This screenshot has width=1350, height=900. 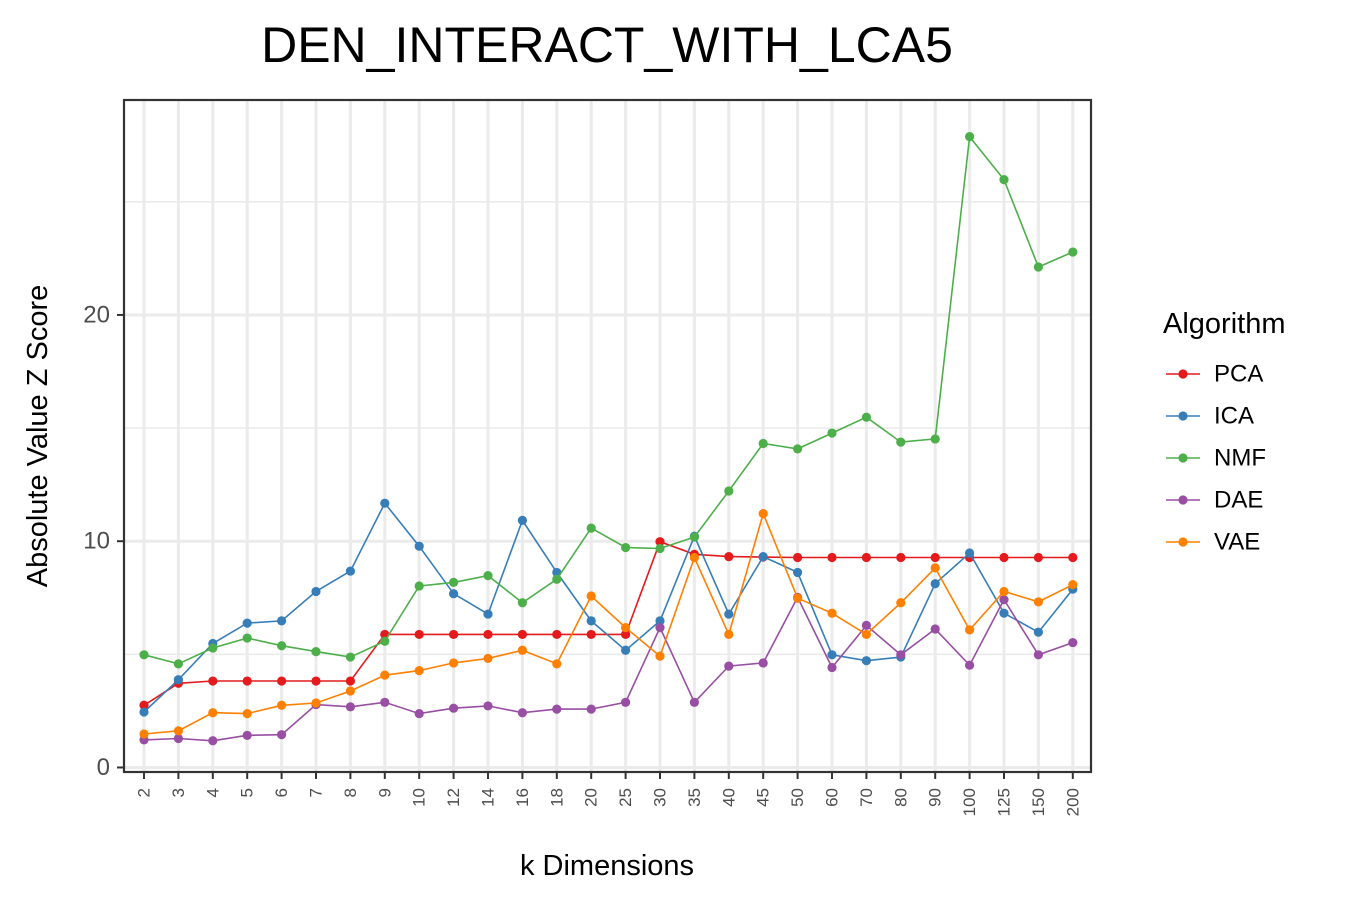 I want to click on legend-item-dae: DAE, so click(x=1214, y=500).